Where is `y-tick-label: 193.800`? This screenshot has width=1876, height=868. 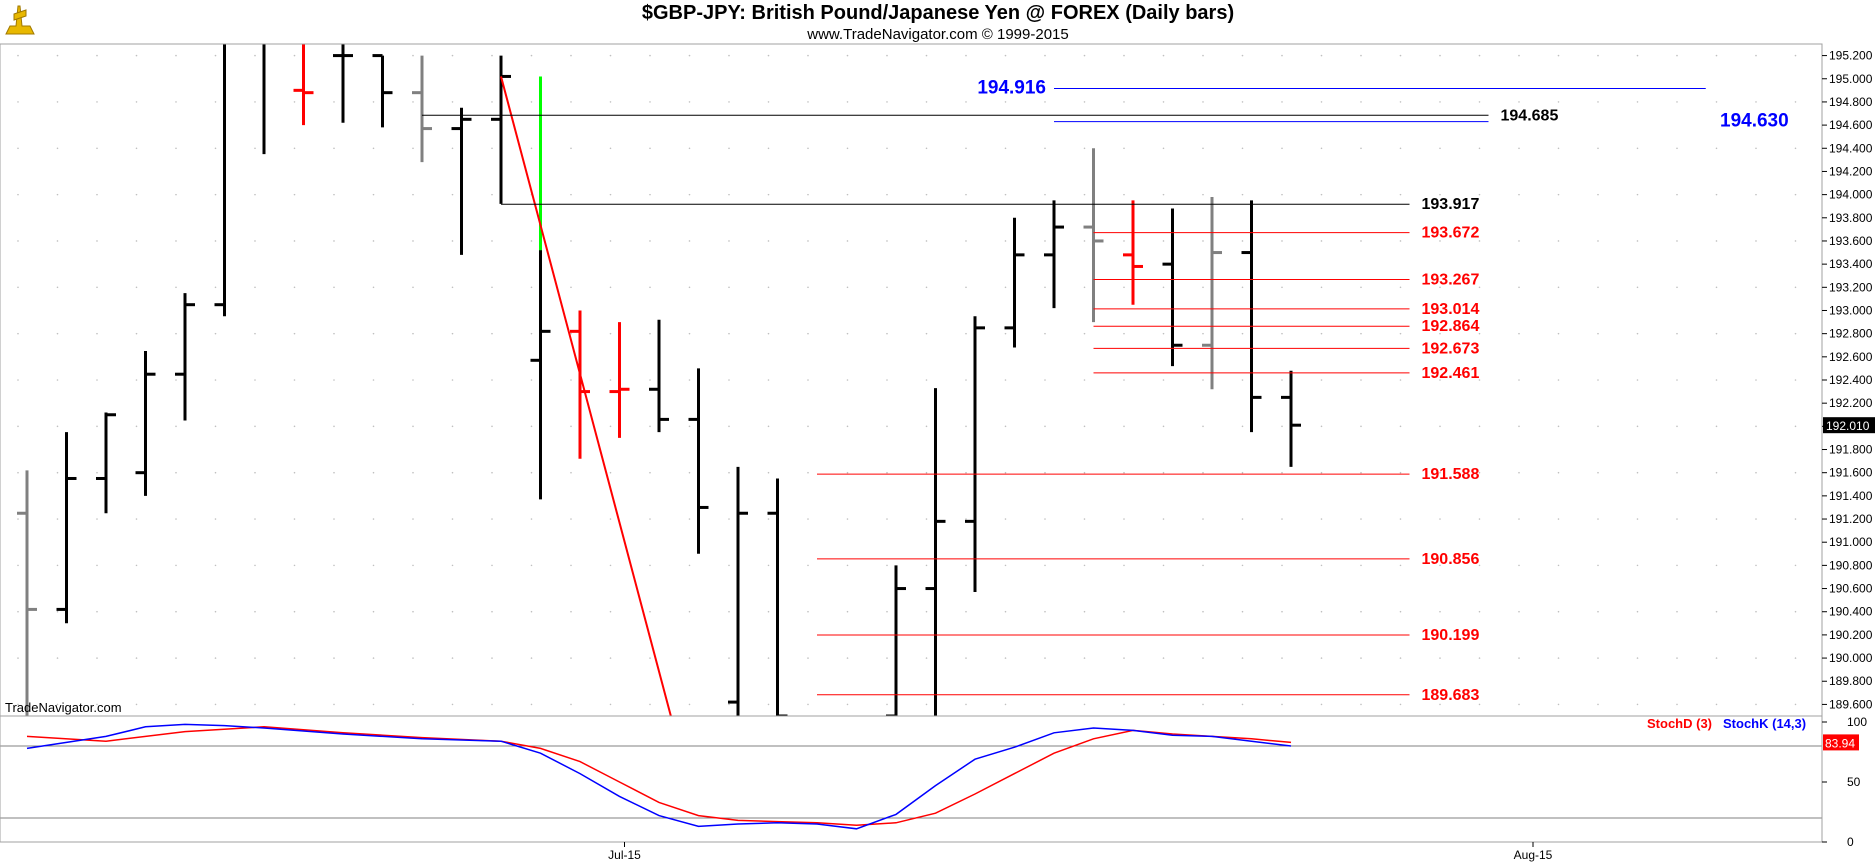
y-tick-label: 193.800 is located at coordinates (1851, 218).